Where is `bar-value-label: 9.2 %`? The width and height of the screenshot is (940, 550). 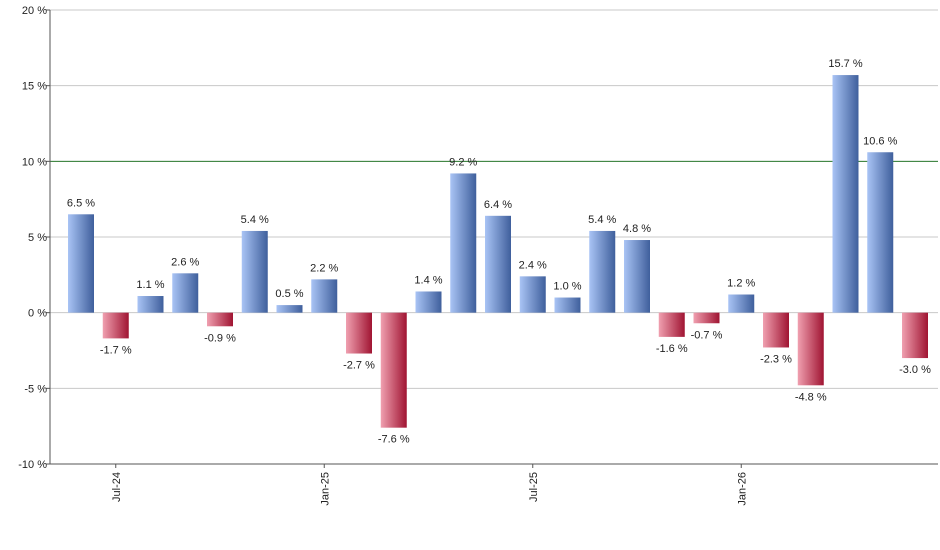 bar-value-label: 9.2 % is located at coordinates (463, 162).